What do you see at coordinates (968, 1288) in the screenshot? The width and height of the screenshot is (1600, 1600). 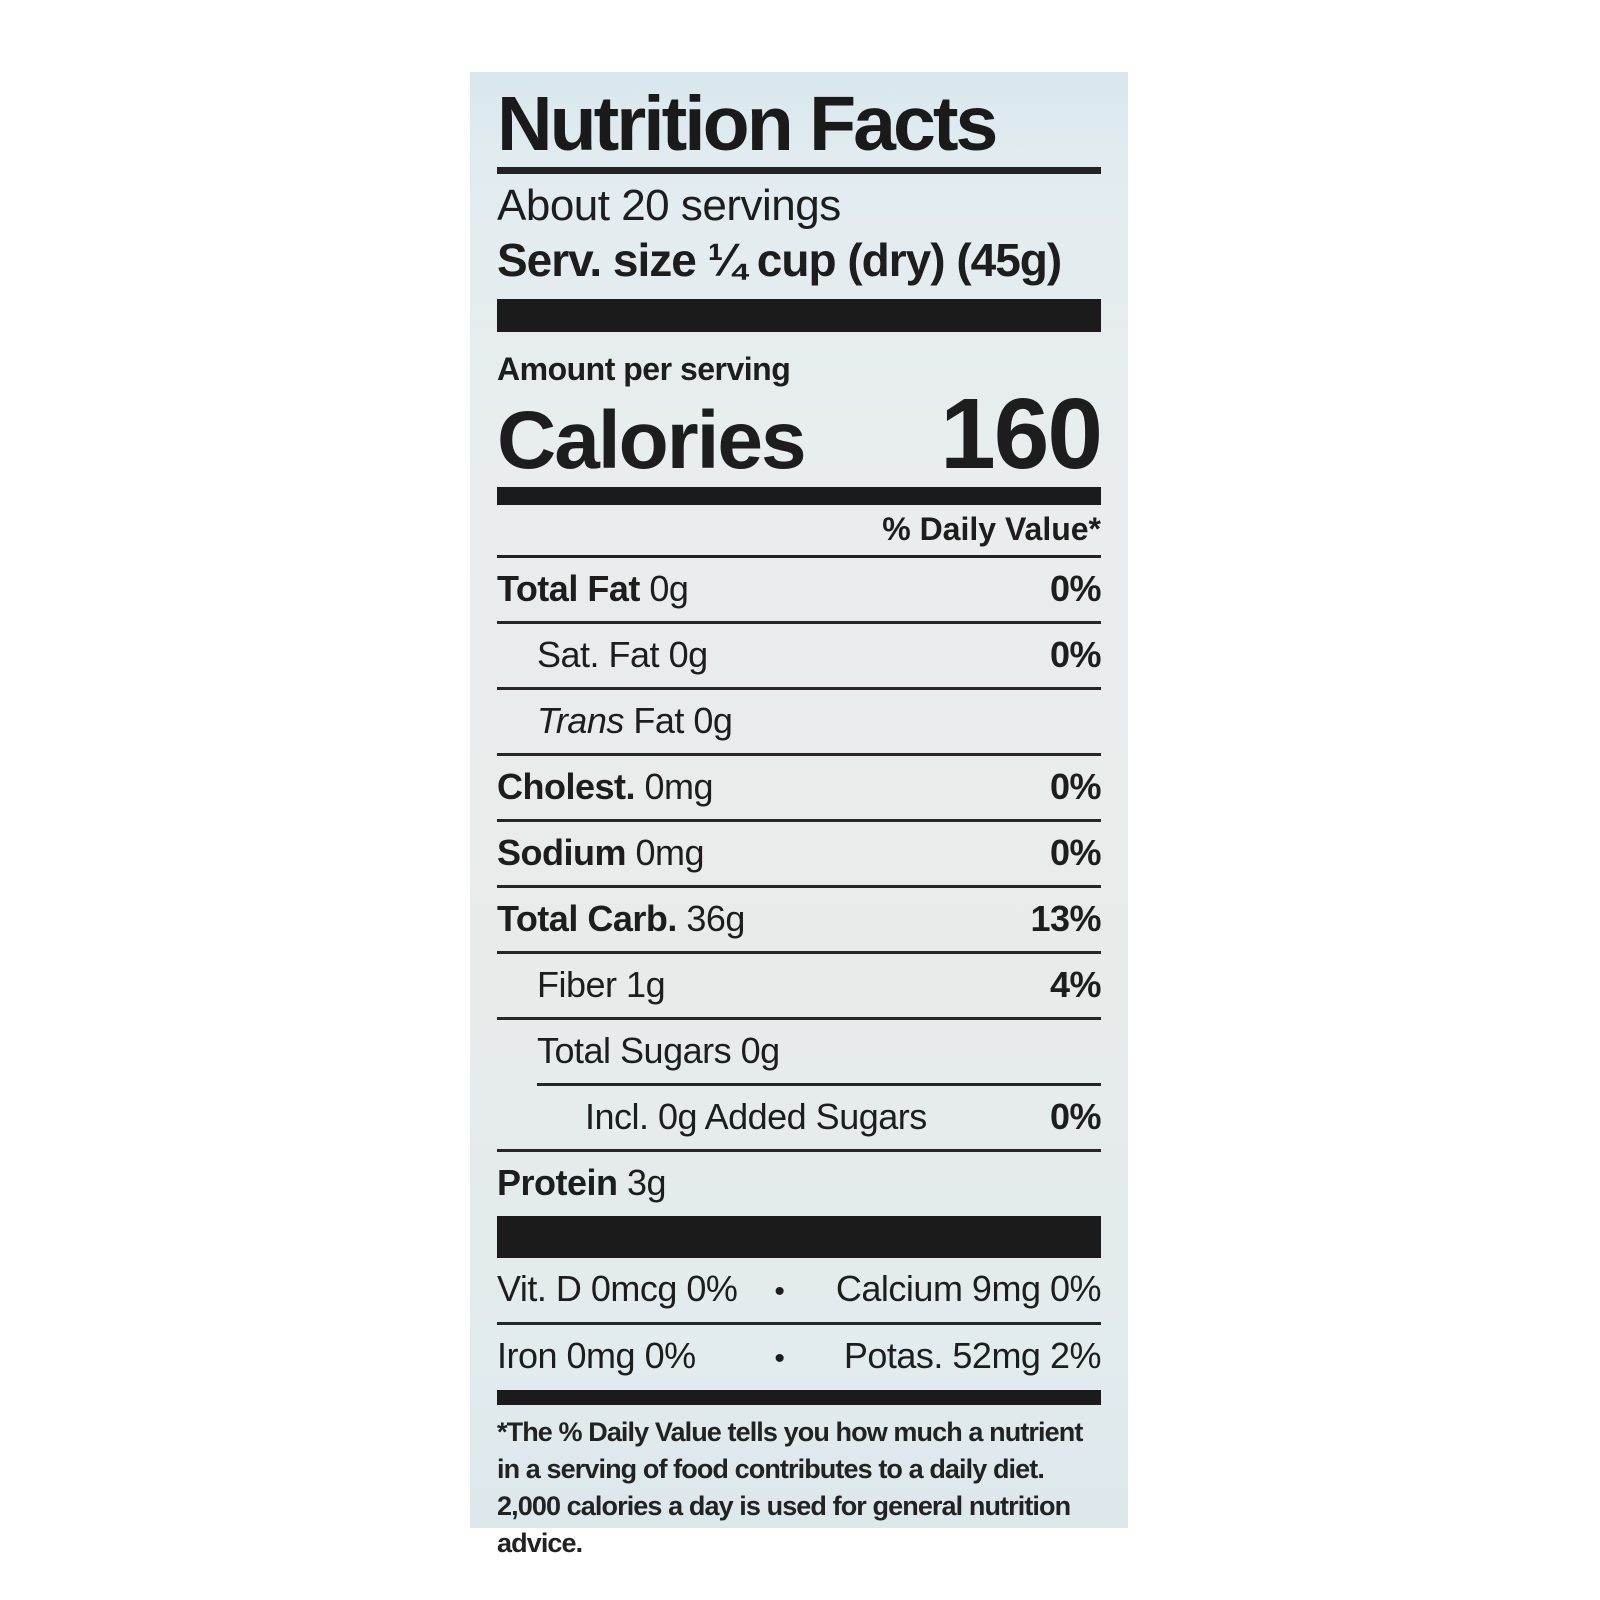 I see `vitamin-right: Calcium 9mg 0%` at bounding box center [968, 1288].